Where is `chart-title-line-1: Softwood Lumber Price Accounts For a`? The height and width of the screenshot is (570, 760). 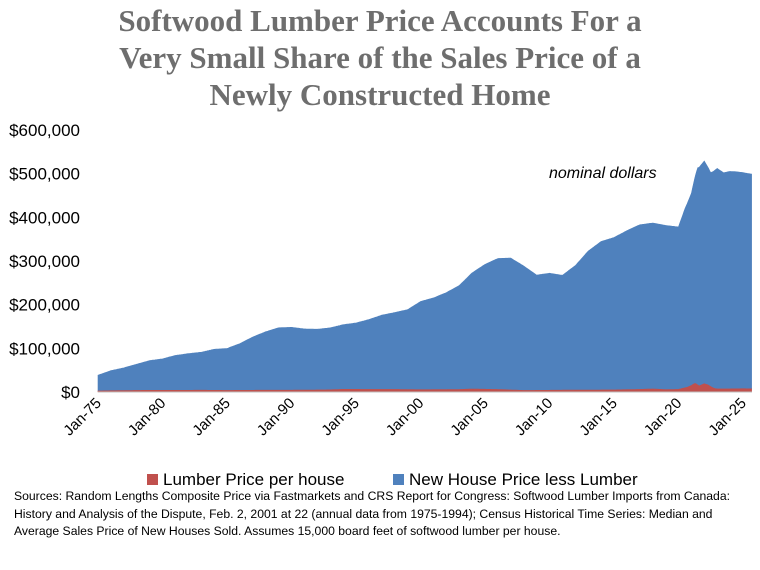 chart-title-line-1: Softwood Lumber Price Accounts For a is located at coordinates (380, 20).